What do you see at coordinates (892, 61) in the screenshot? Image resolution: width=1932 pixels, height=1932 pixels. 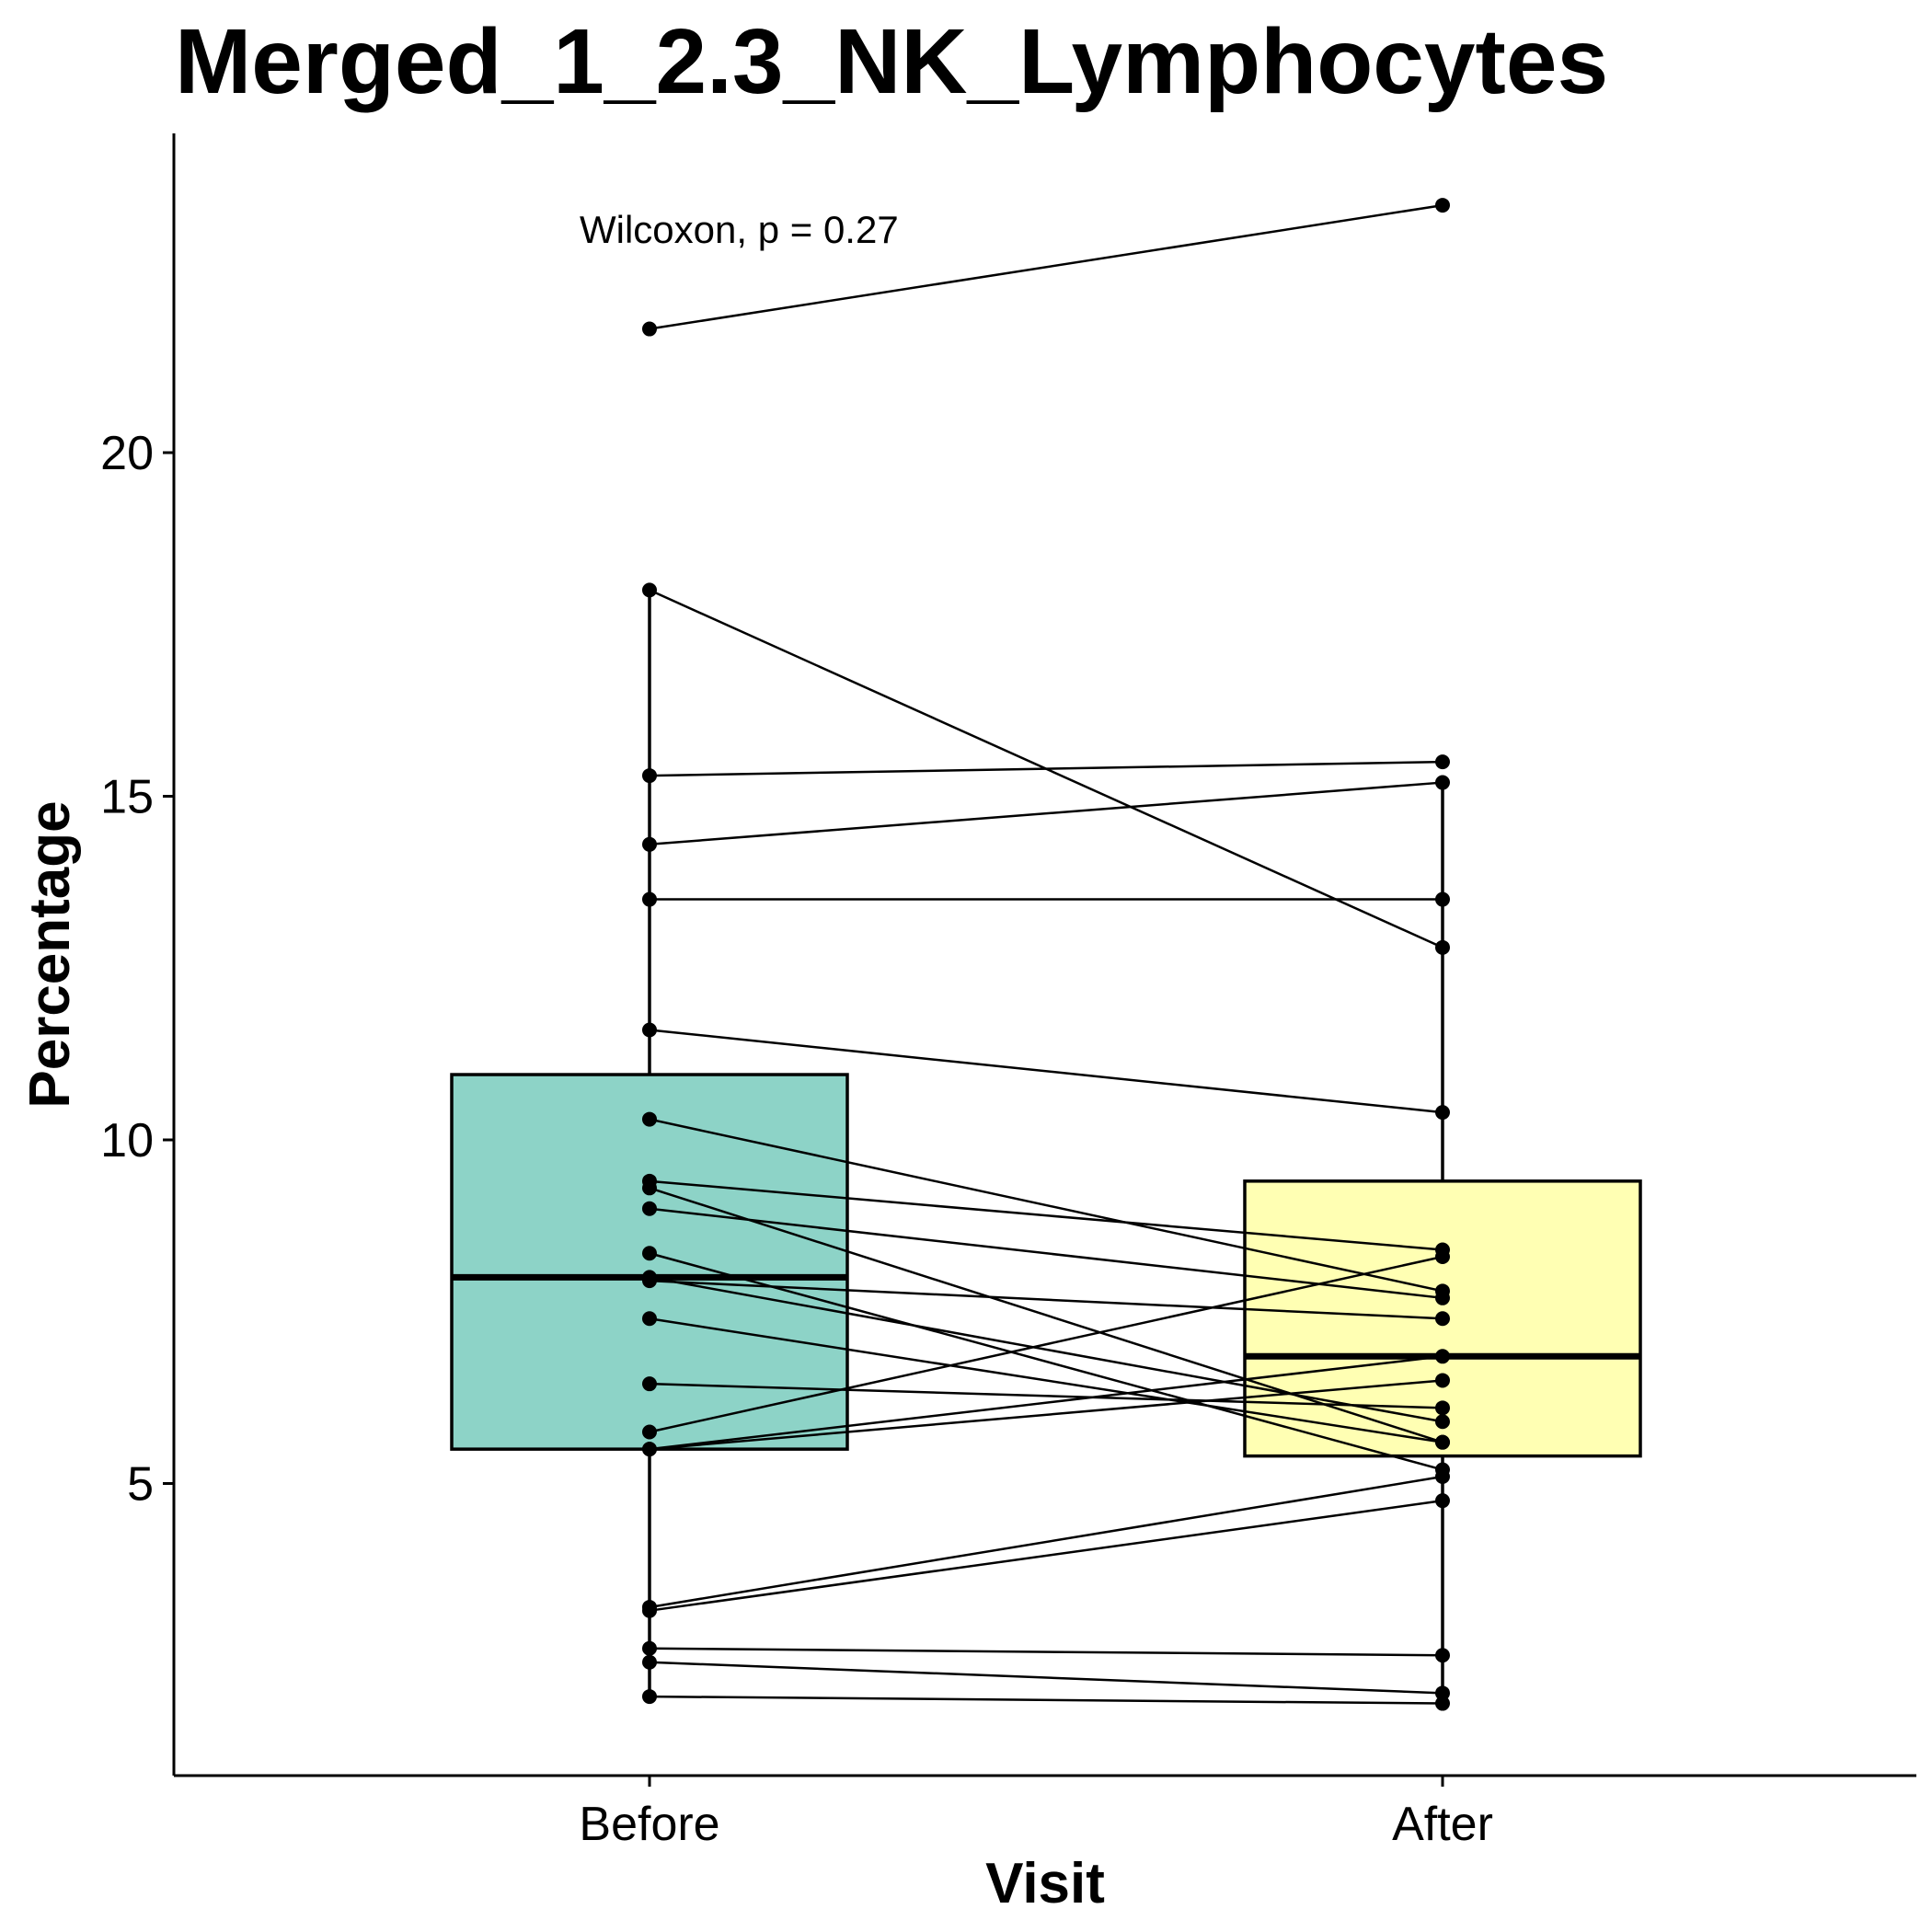 I see `chart-title: Merged_1_2.3_NK_Lymphocytes` at bounding box center [892, 61].